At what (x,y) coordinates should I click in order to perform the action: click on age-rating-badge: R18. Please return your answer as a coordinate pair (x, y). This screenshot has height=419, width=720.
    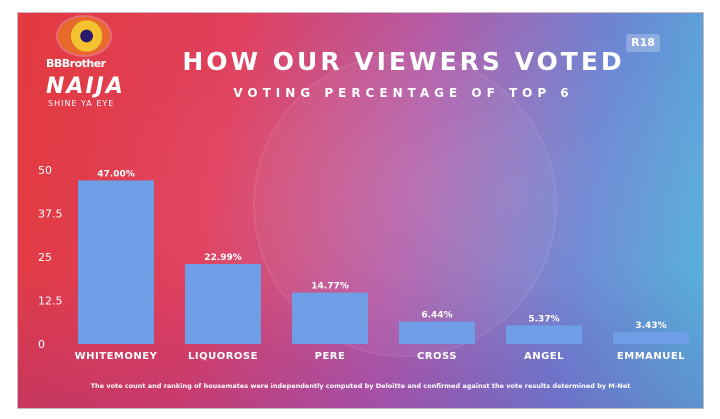
    Looking at the image, I should click on (643, 43).